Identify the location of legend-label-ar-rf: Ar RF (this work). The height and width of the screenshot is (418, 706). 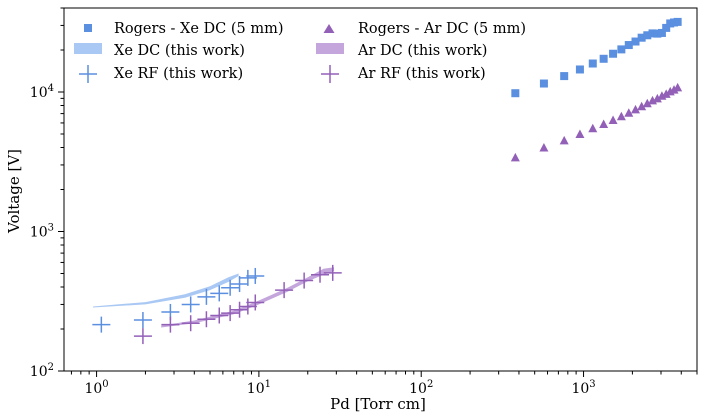
(421, 74).